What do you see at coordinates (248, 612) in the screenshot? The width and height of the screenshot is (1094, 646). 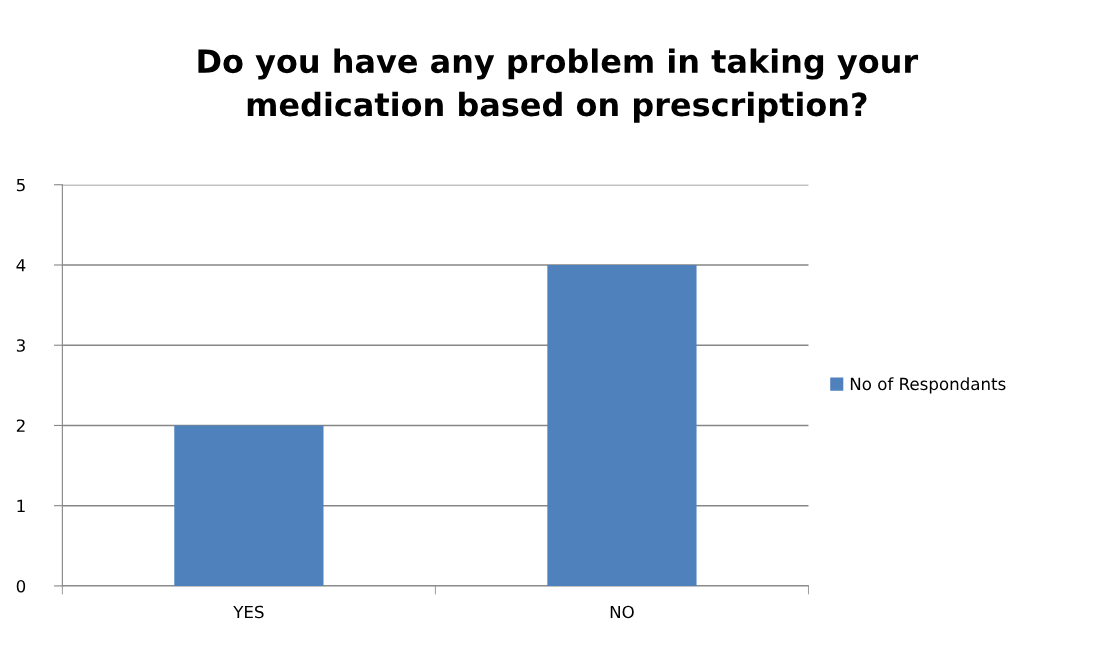 I see `x-tick-label: YES` at bounding box center [248, 612].